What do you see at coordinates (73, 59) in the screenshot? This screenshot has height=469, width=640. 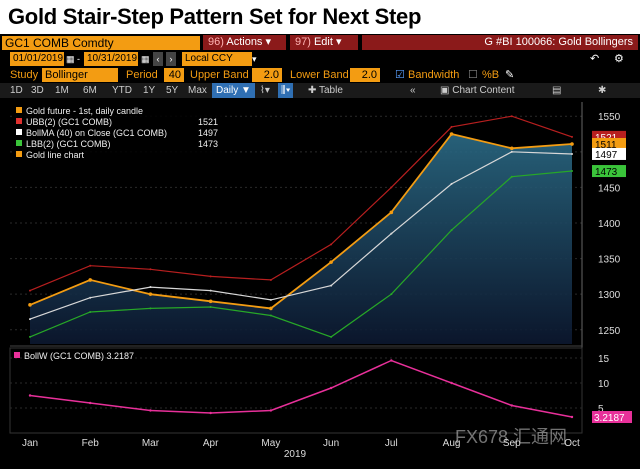 I see `calendar-icon: ▦ -` at bounding box center [73, 59].